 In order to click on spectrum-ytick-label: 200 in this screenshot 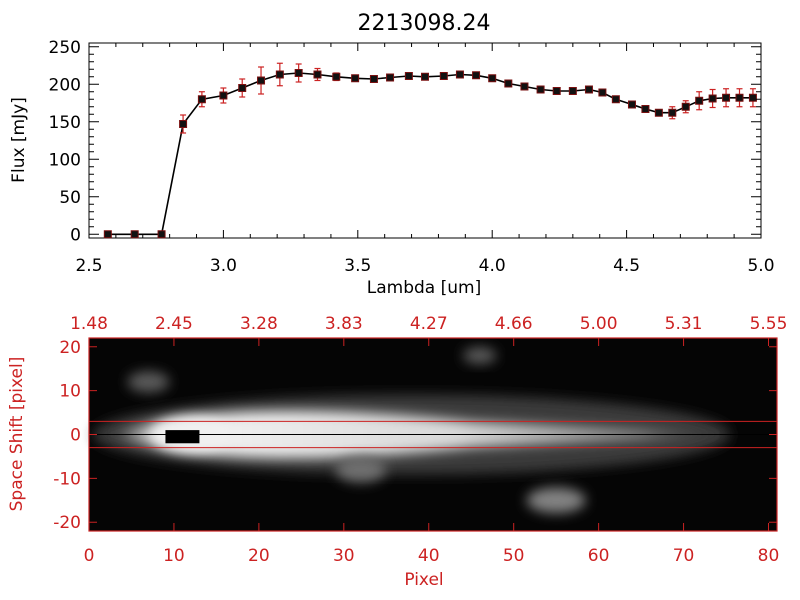, I will do `click(65, 85)`.